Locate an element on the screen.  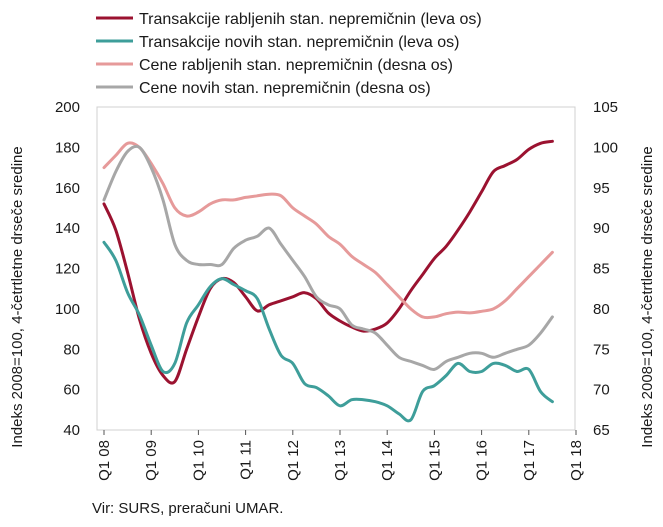
left-tick-label: 140 is located at coordinates (67, 228).